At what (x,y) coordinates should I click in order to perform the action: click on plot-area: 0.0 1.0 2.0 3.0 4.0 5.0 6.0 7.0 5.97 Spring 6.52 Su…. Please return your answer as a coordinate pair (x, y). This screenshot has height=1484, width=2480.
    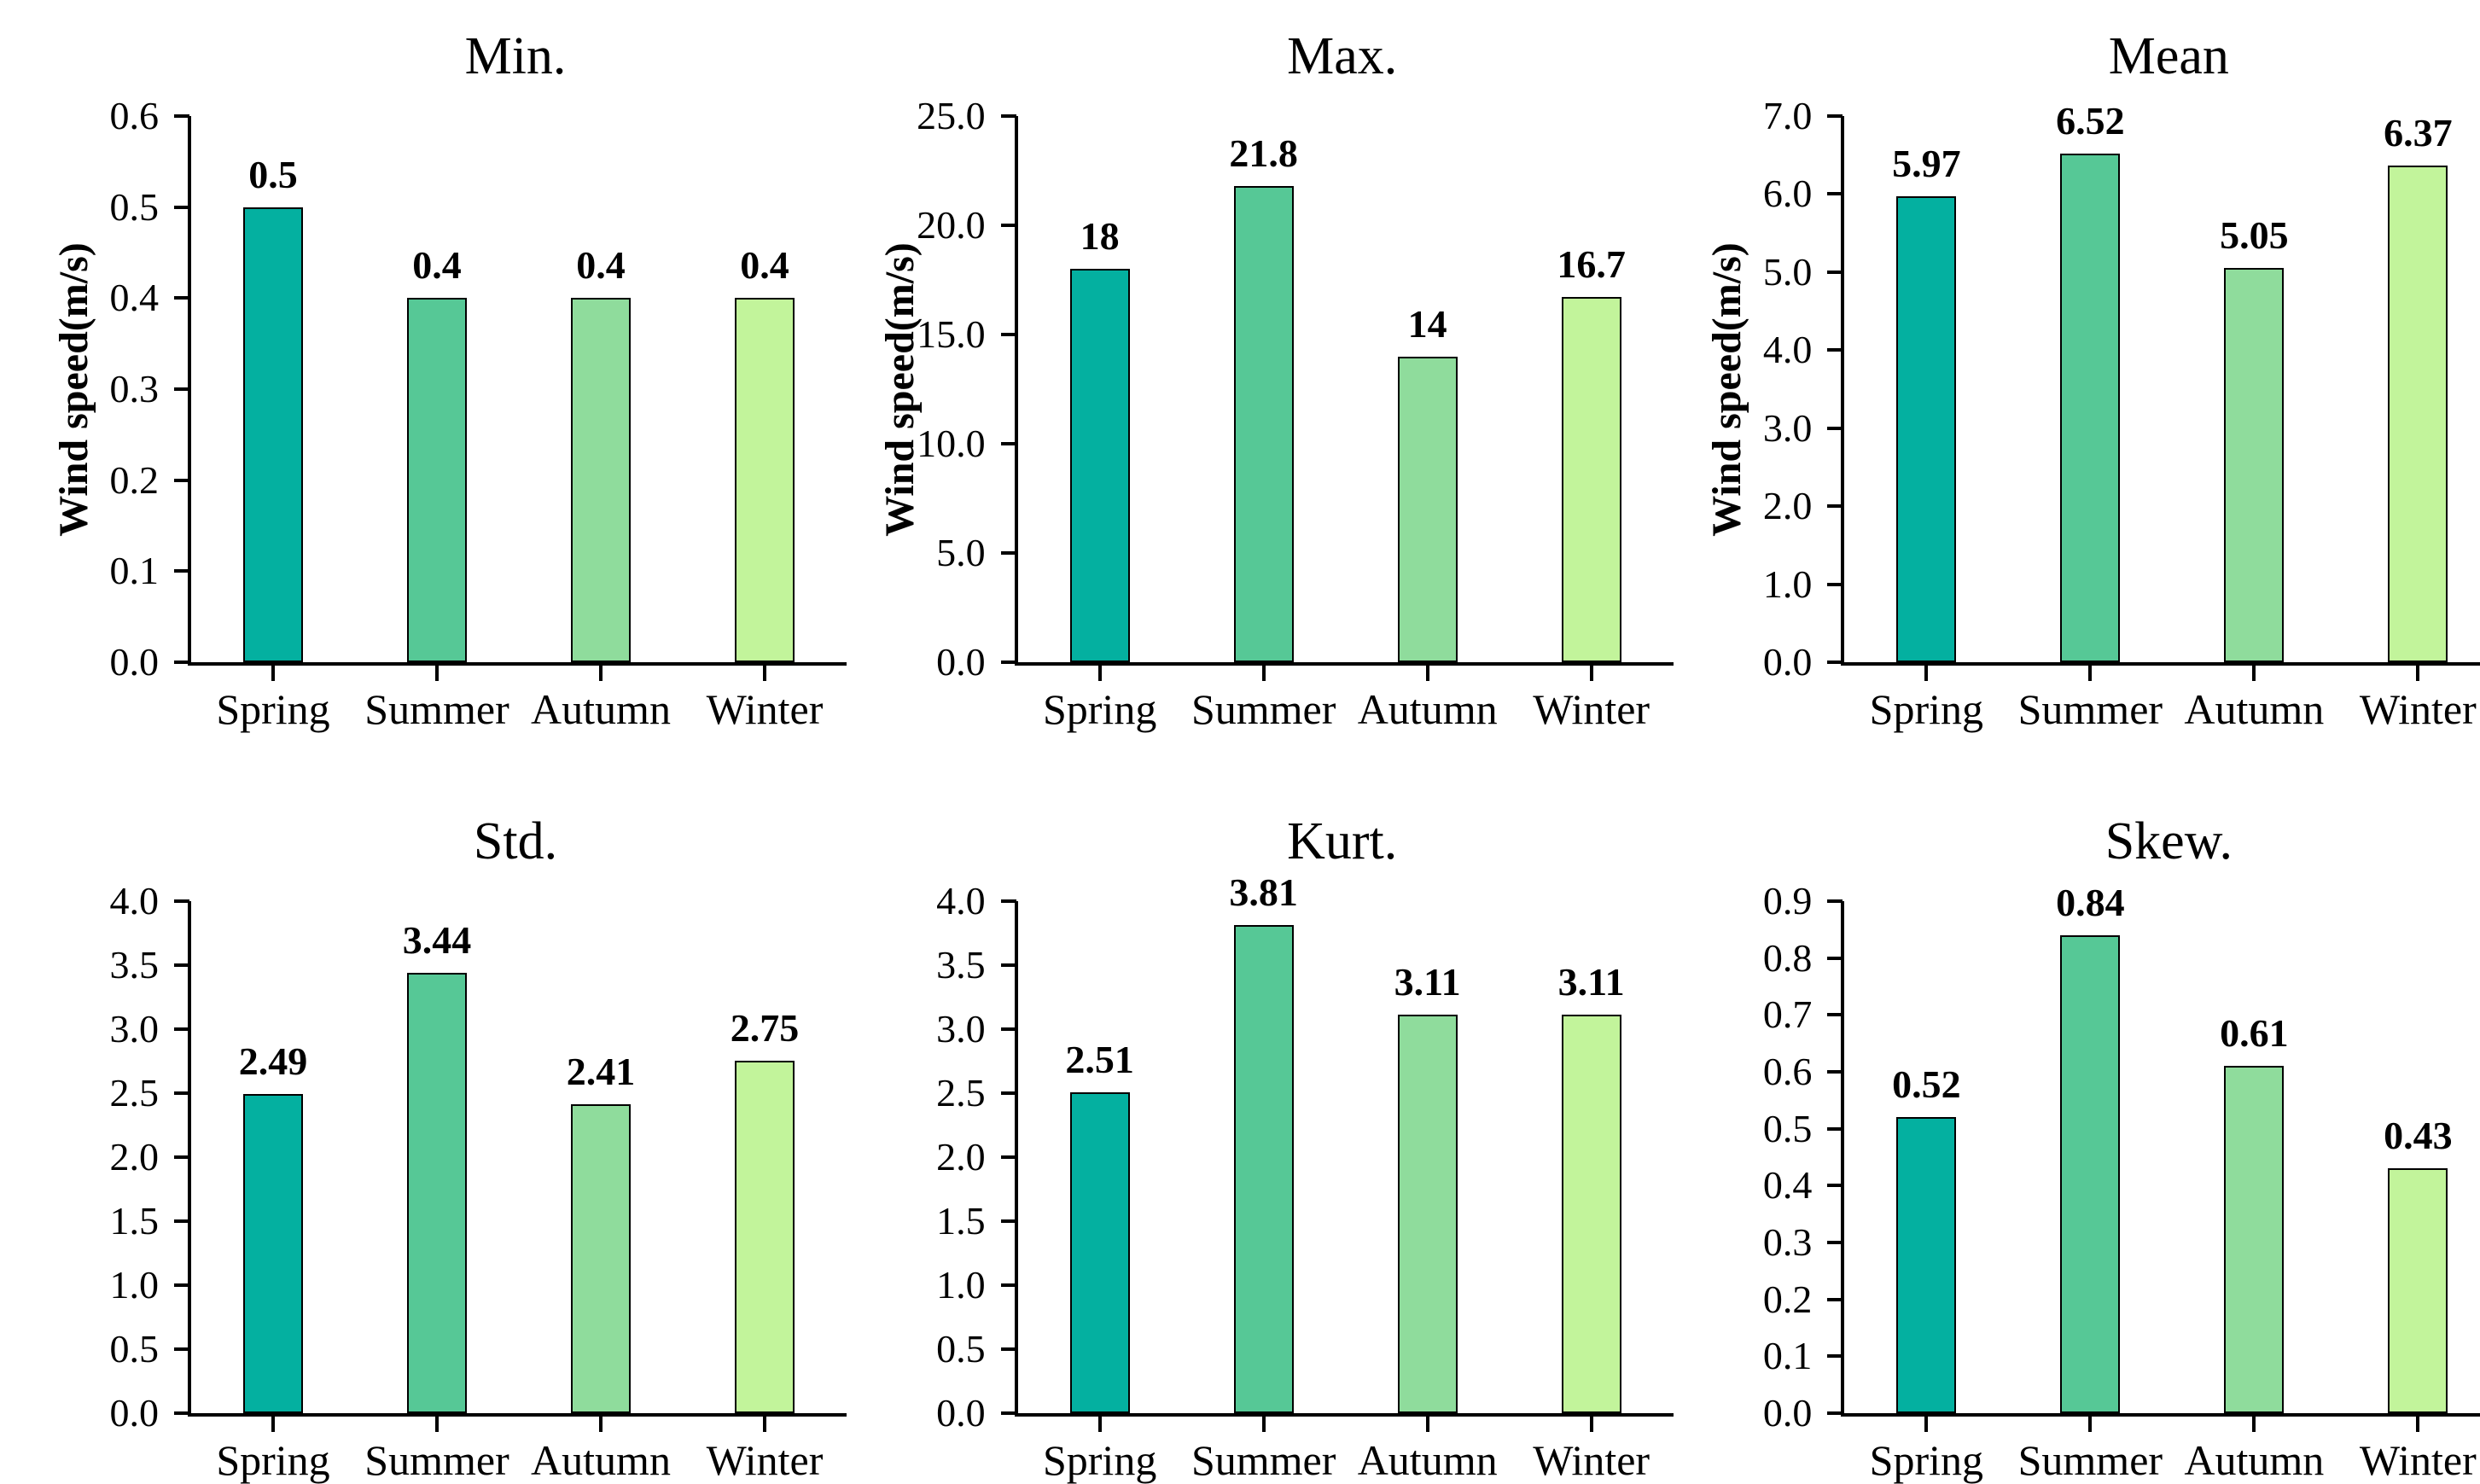
    Looking at the image, I should click on (2121, 413).